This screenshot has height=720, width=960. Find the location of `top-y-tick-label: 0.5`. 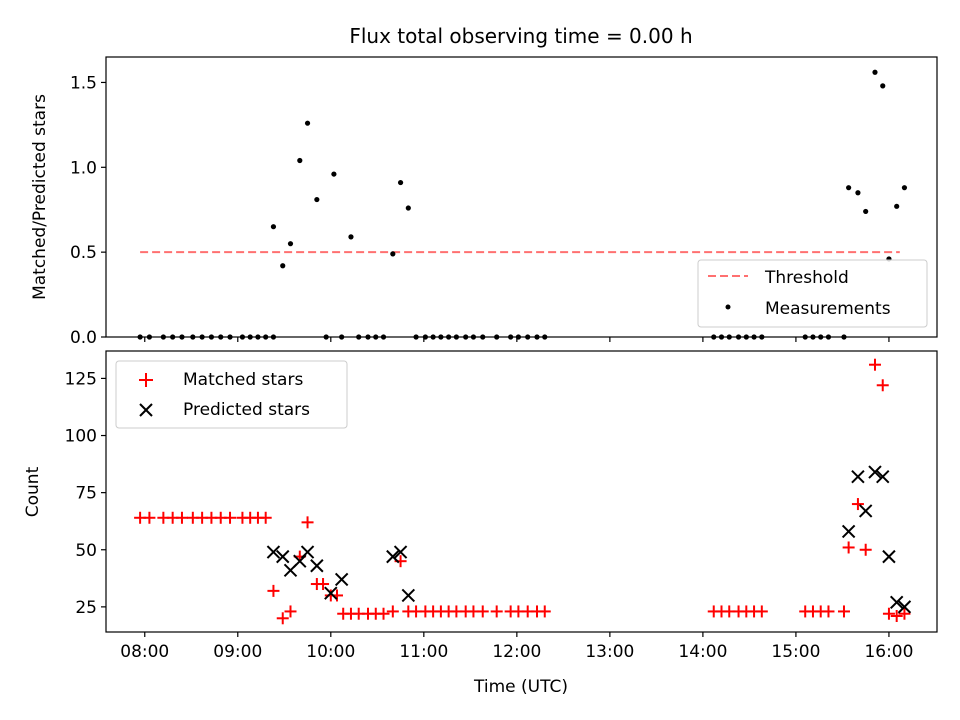

top-y-tick-label: 0.5 is located at coordinates (83, 253).